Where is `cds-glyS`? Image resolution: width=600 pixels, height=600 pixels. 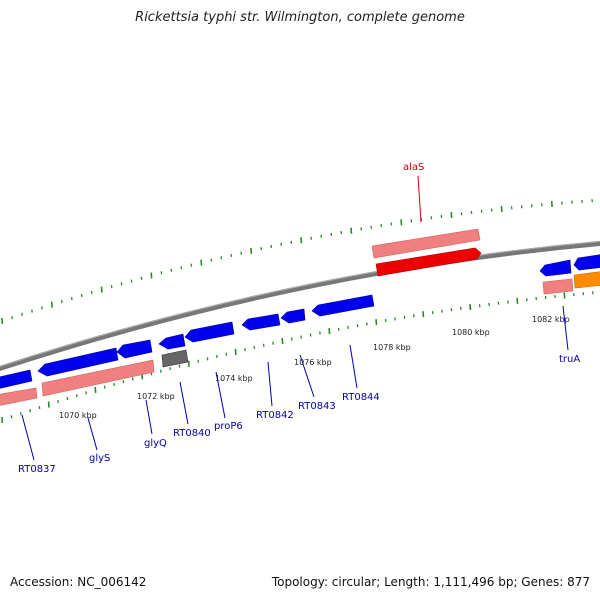 cds-glyS is located at coordinates (78, 362).